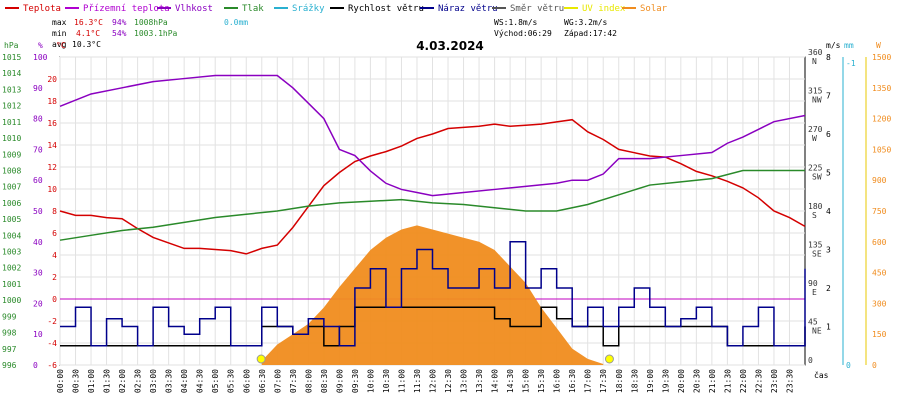 The image size is (900, 400). I want to click on press-tick: 998, so click(9, 333).